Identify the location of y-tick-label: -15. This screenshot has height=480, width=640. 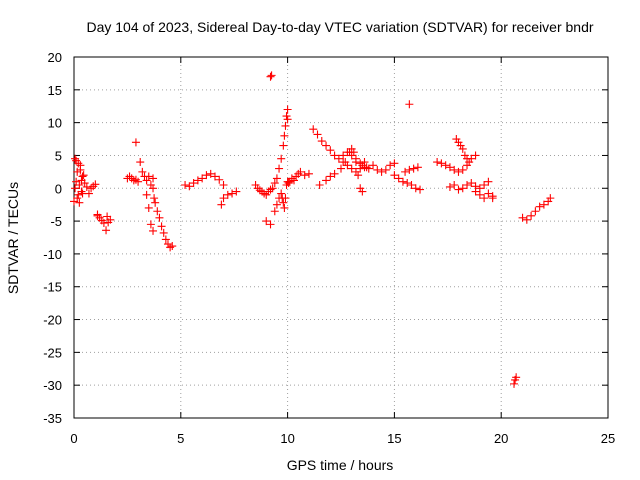
(52, 287).